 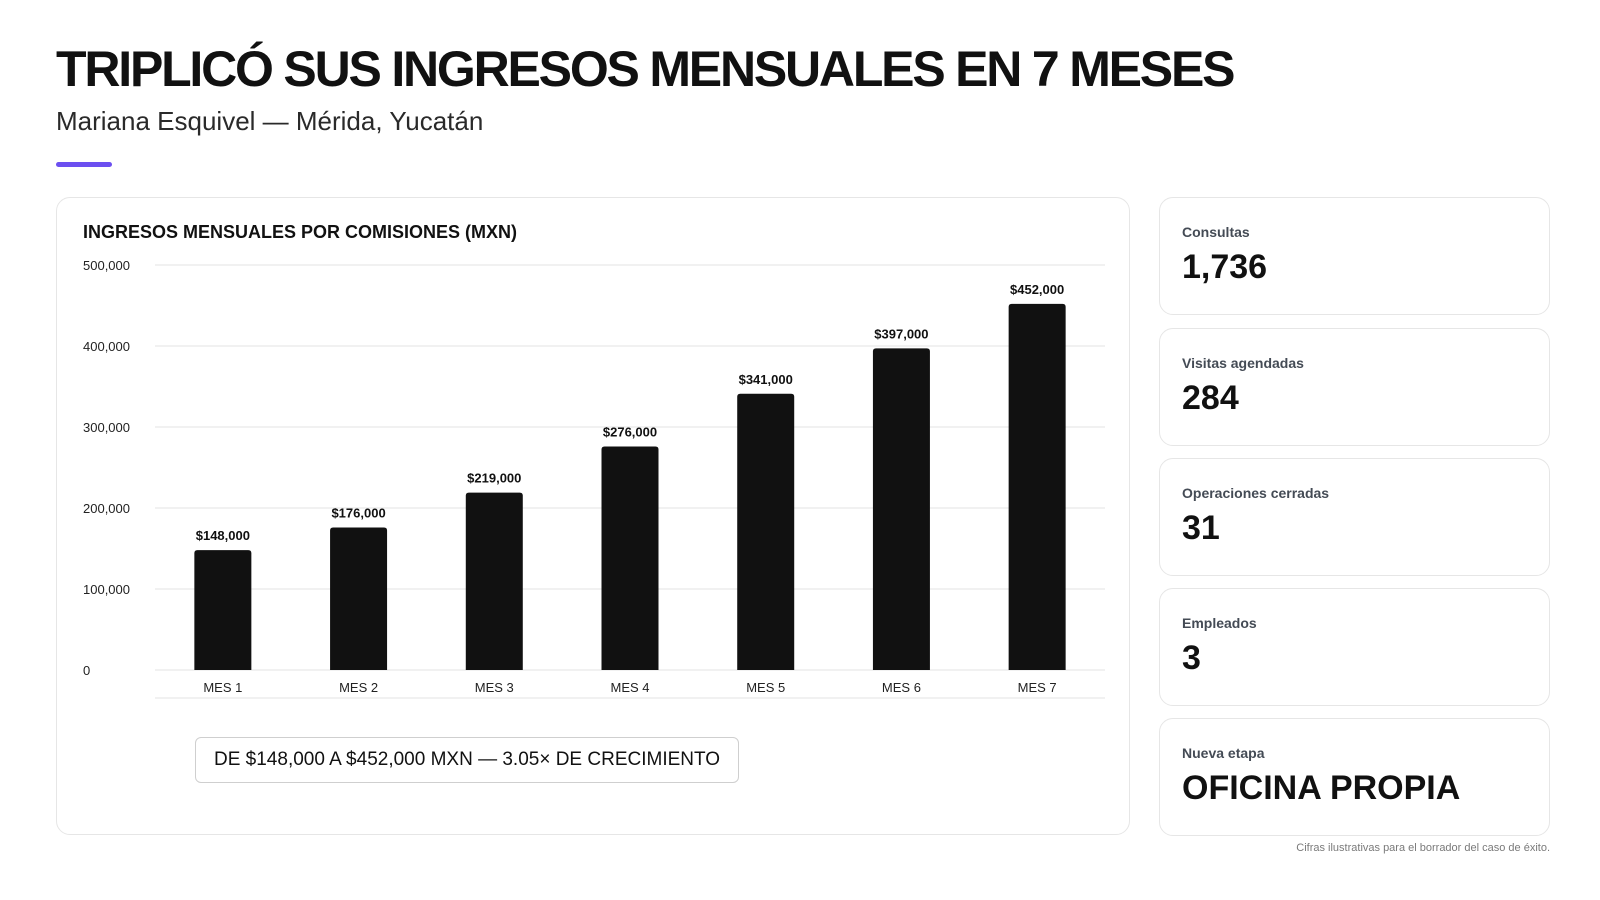 What do you see at coordinates (1223, 753) in the screenshot?
I see `stat-label: Nueva etapa` at bounding box center [1223, 753].